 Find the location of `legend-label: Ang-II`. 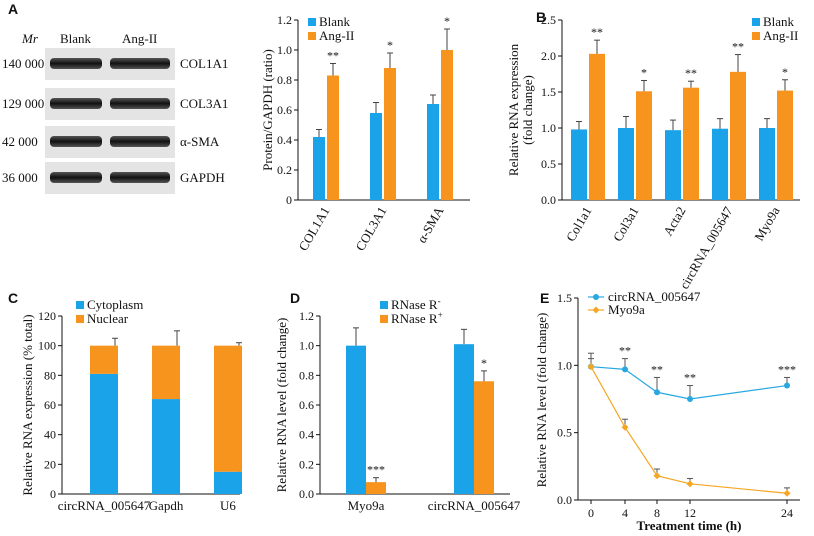

legend-label: Ang-II is located at coordinates (780, 35).